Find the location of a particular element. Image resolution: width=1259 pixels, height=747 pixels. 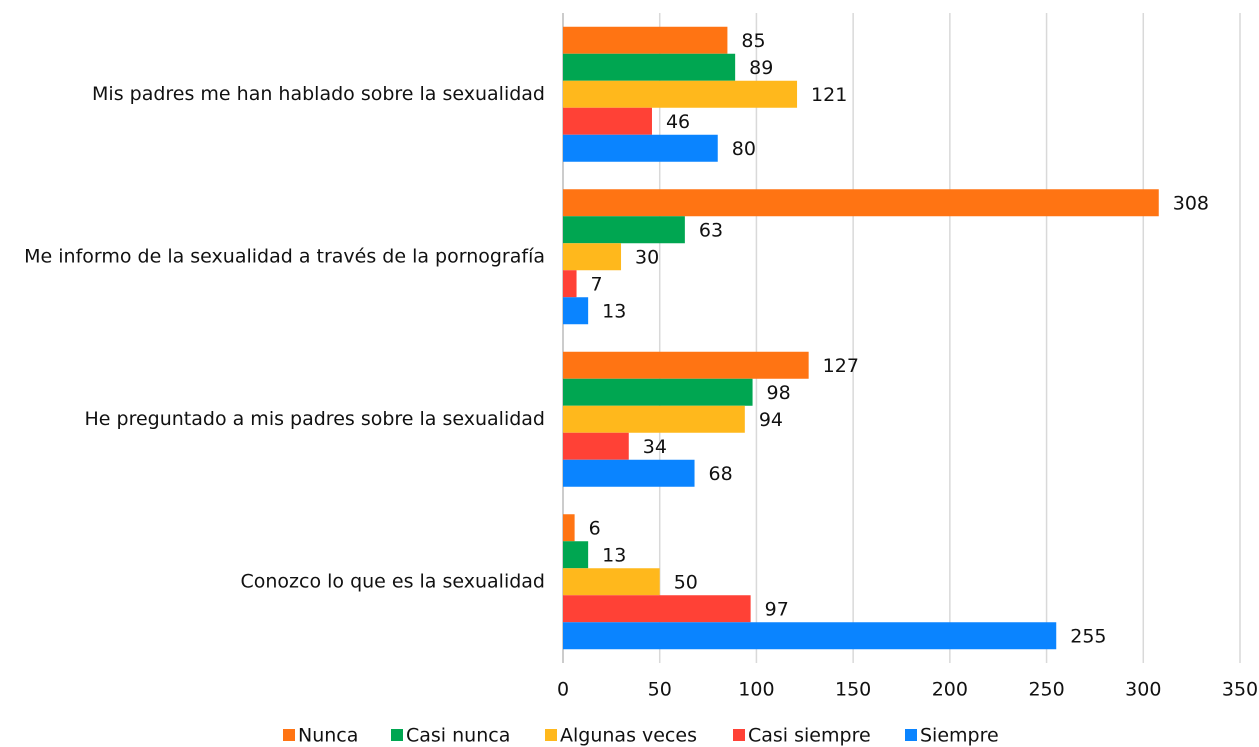

data-label: 308 is located at coordinates (1191, 203).